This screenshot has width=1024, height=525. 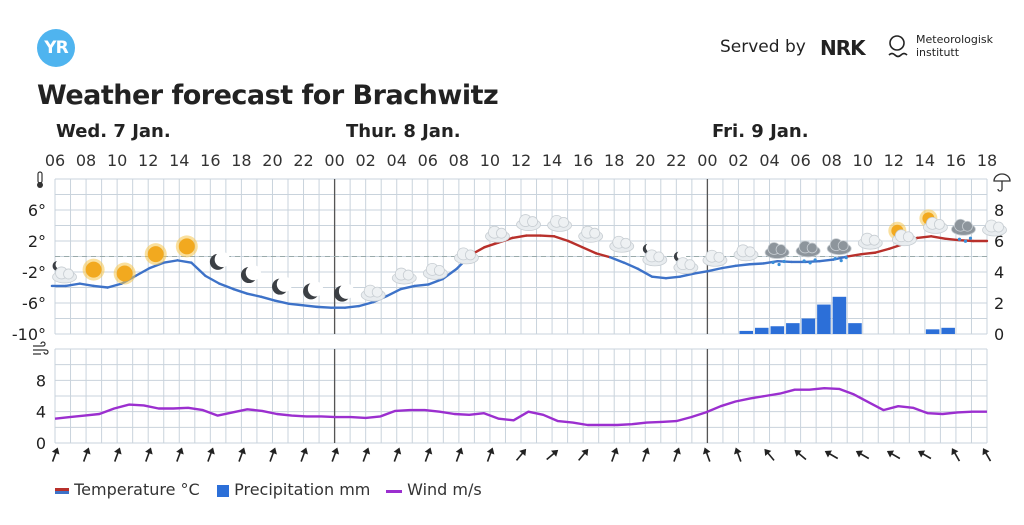 I want to click on legend-temperature-label: Temperature °C, so click(x=137, y=489).